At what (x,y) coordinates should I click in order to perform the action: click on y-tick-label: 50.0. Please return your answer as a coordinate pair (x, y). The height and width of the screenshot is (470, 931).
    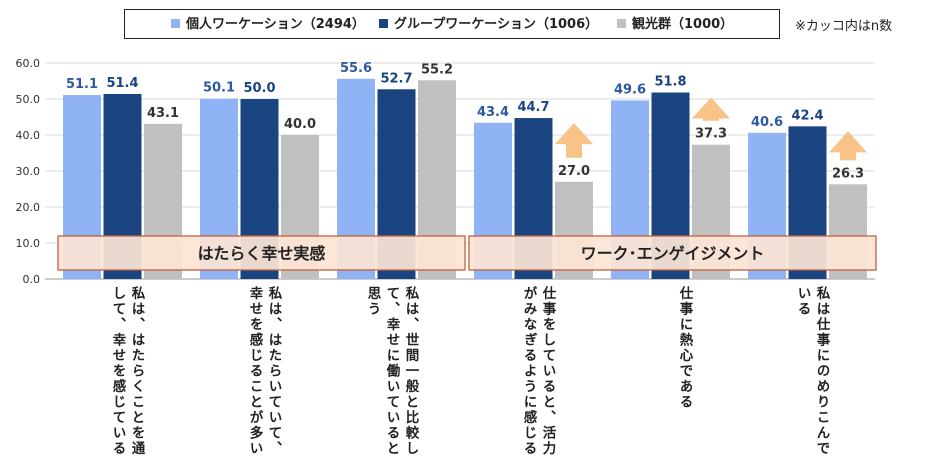
    Looking at the image, I should click on (28, 99).